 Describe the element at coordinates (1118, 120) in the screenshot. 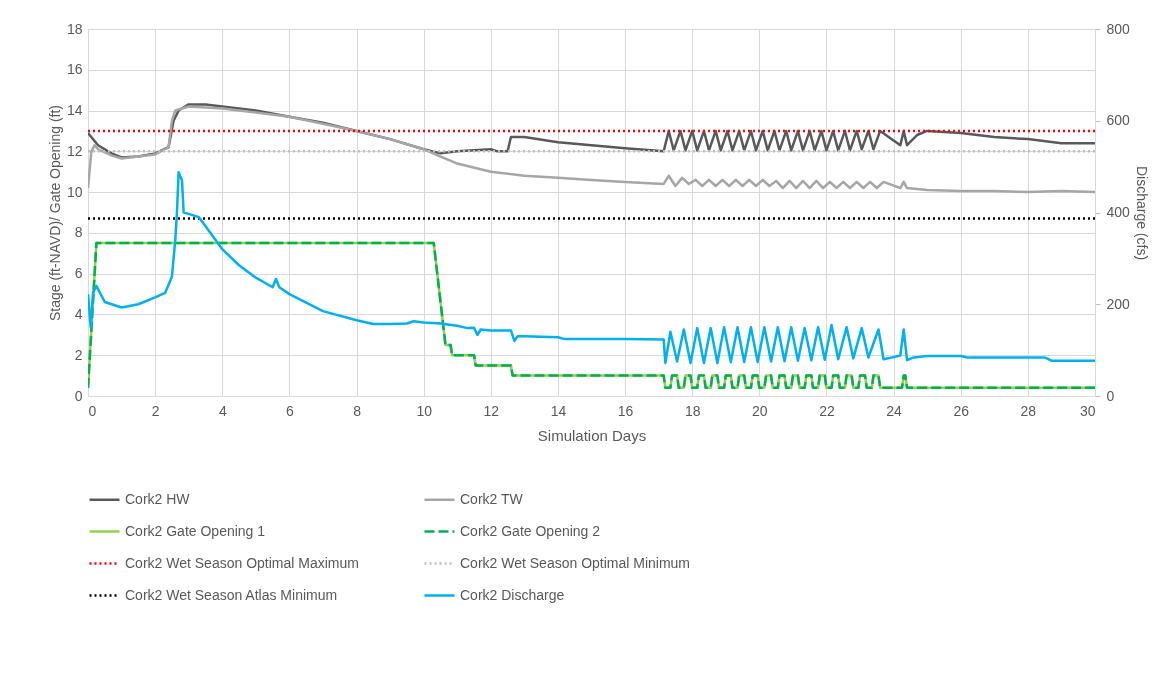

I see `y2-tick-label: 600` at that location.